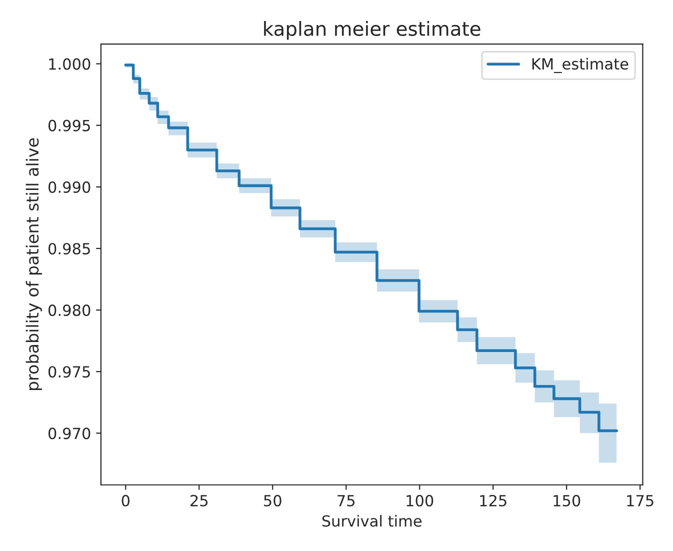 The height and width of the screenshot is (551, 673). What do you see at coordinates (69, 372) in the screenshot?
I see `y-tick-label: 0.975` at bounding box center [69, 372].